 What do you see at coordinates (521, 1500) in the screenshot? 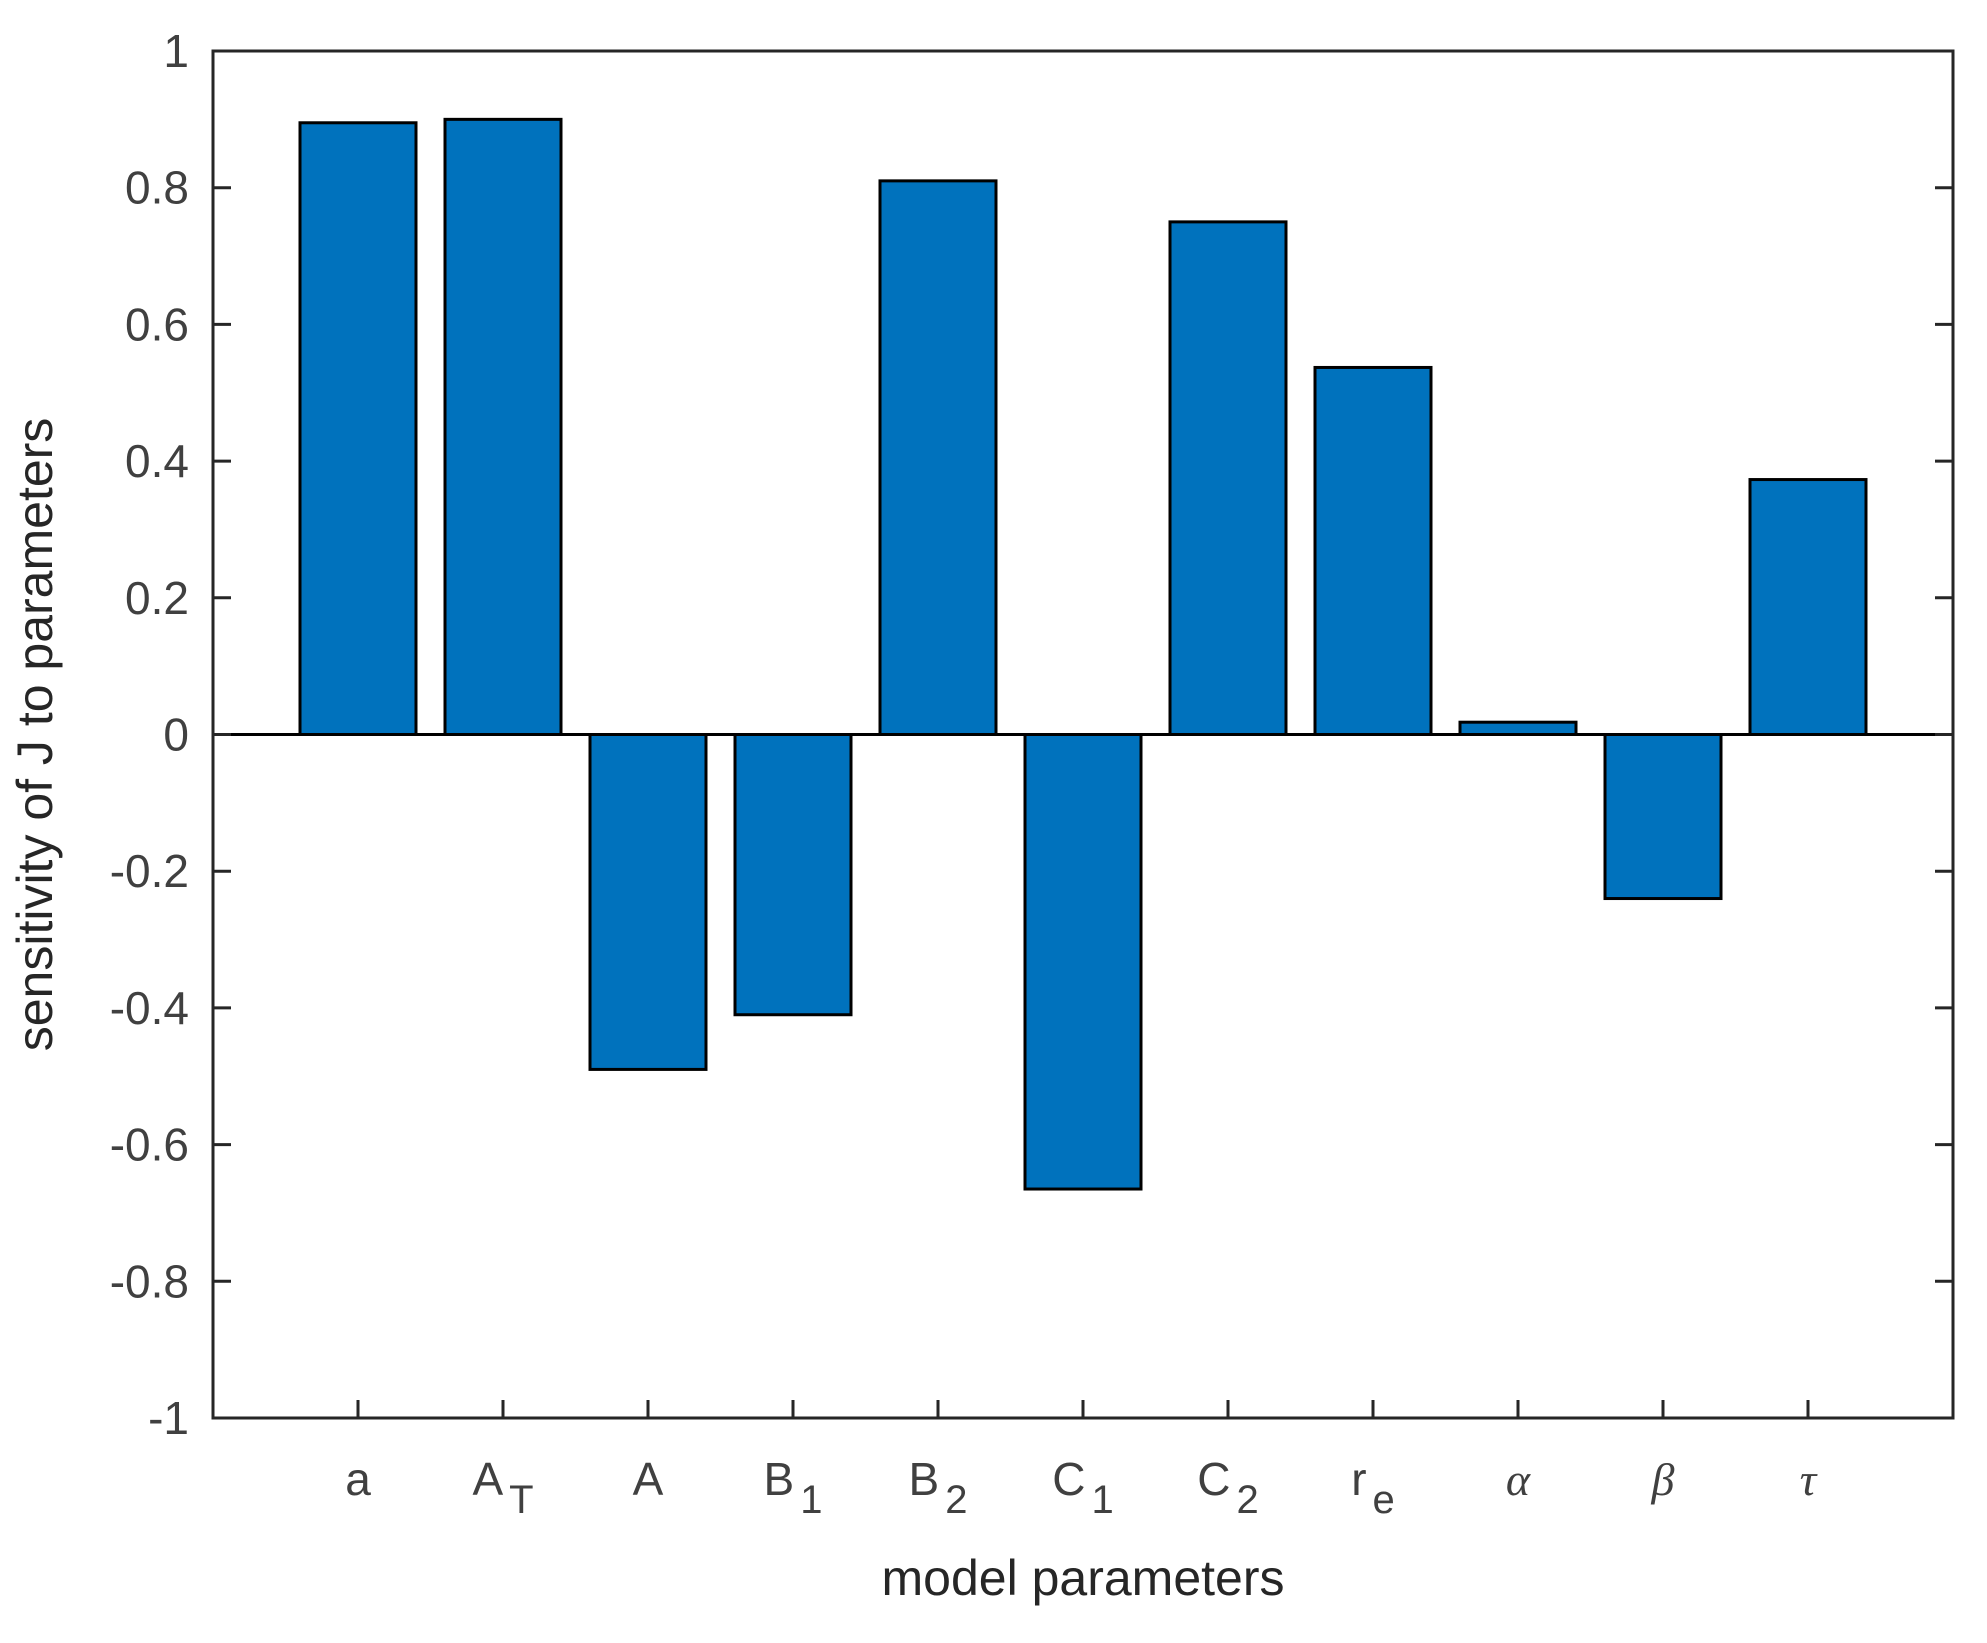
I see `x-tick-label-subscript: T` at bounding box center [521, 1500].